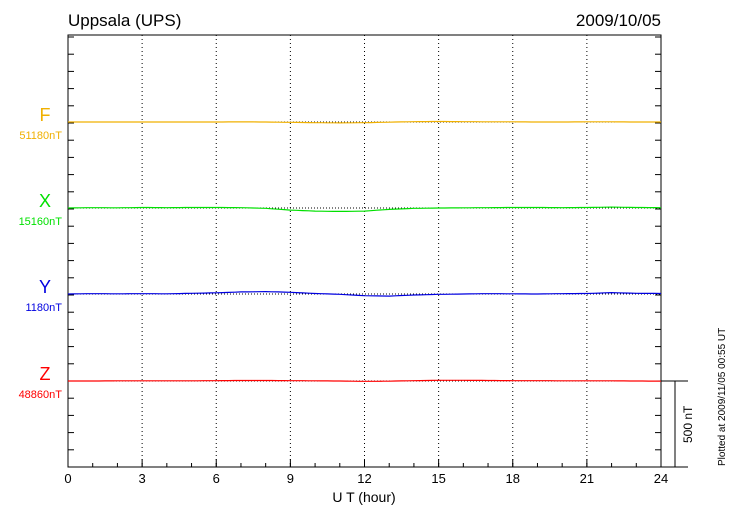 This screenshot has width=730, height=520. Describe the element at coordinates (45, 287) in the screenshot. I see `series-name-Y: Y` at that location.